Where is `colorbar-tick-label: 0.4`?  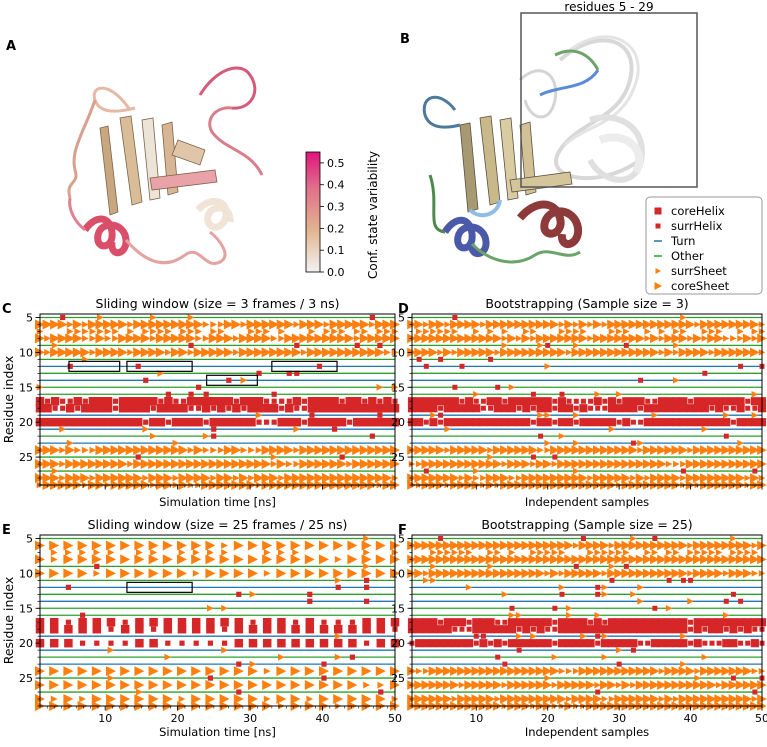
colorbar-tick-label: 0.4 is located at coordinates (336, 185).